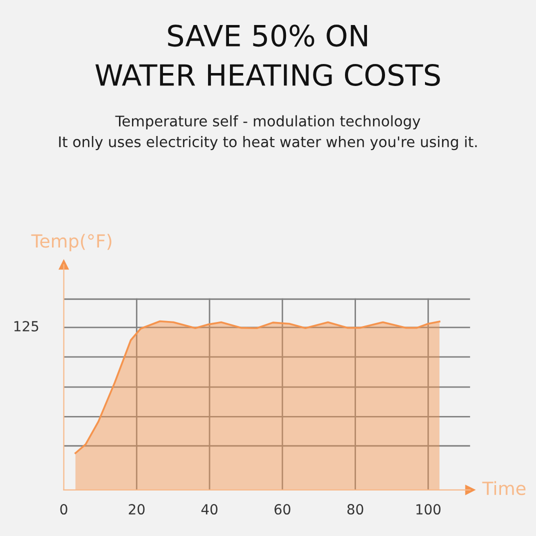 The width and height of the screenshot is (536, 536). Describe the element at coordinates (428, 509) in the screenshot. I see `x-tick-label: 100` at that location.